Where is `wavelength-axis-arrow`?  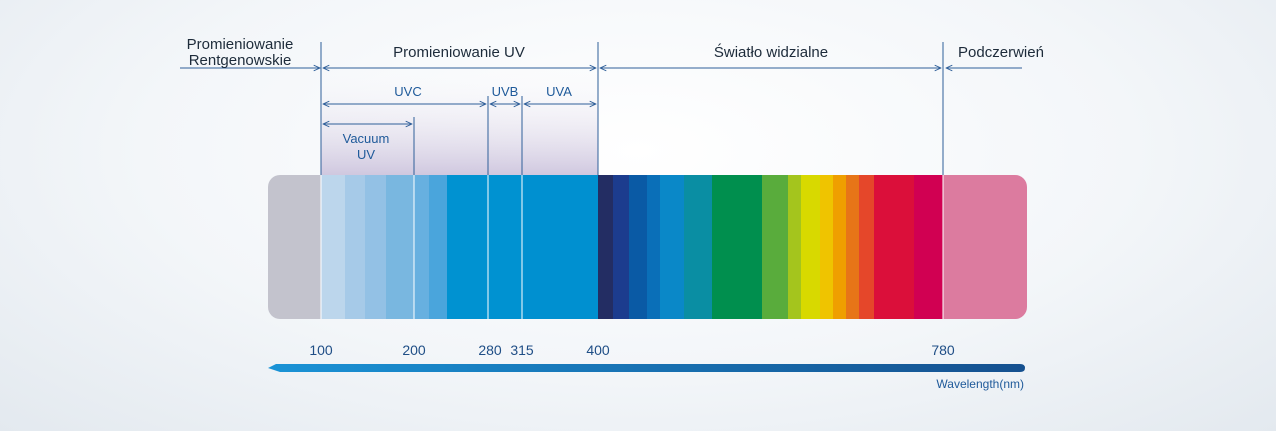
wavelength-axis-arrow is located at coordinates (646, 368).